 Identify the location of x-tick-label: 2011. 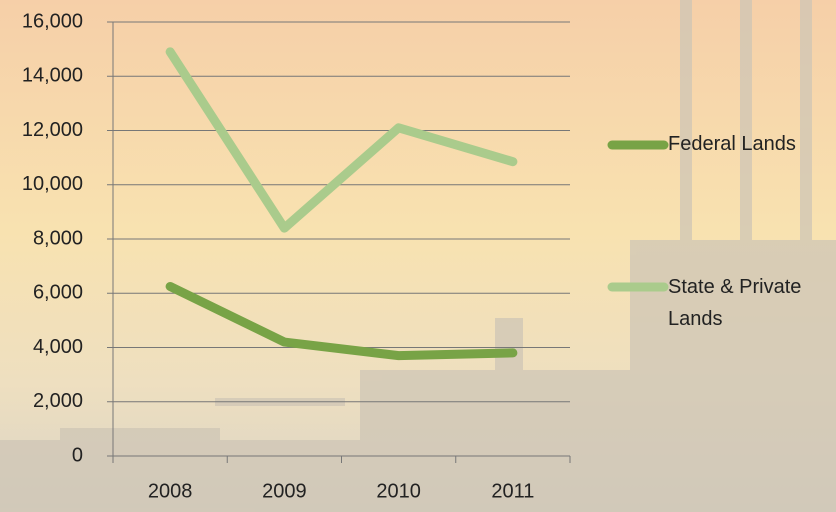
(512, 491).